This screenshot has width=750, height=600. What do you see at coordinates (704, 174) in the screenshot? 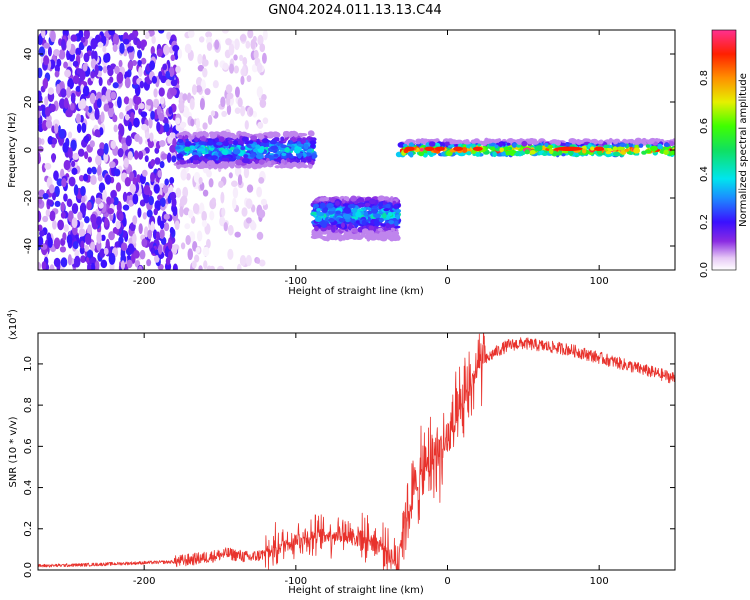
I see `colorbar-tick-label: 0.4` at bounding box center [704, 174].